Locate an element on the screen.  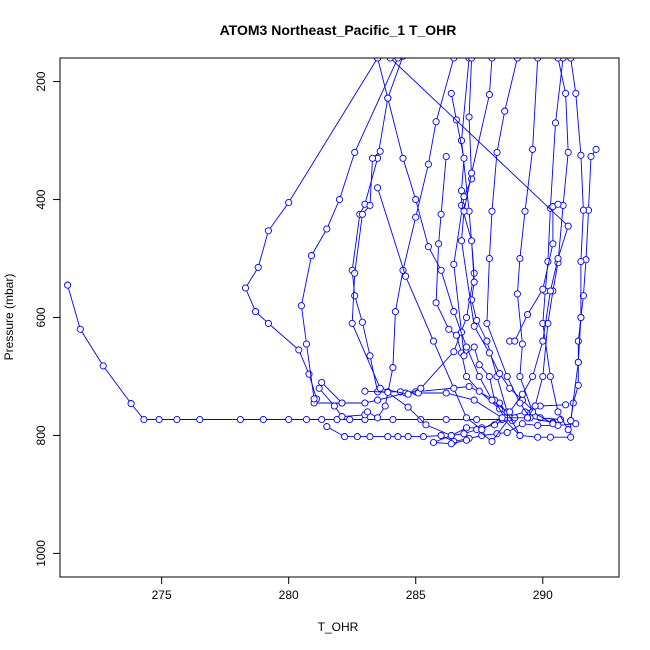
x-tick-label: 280 is located at coordinates (289, 595).